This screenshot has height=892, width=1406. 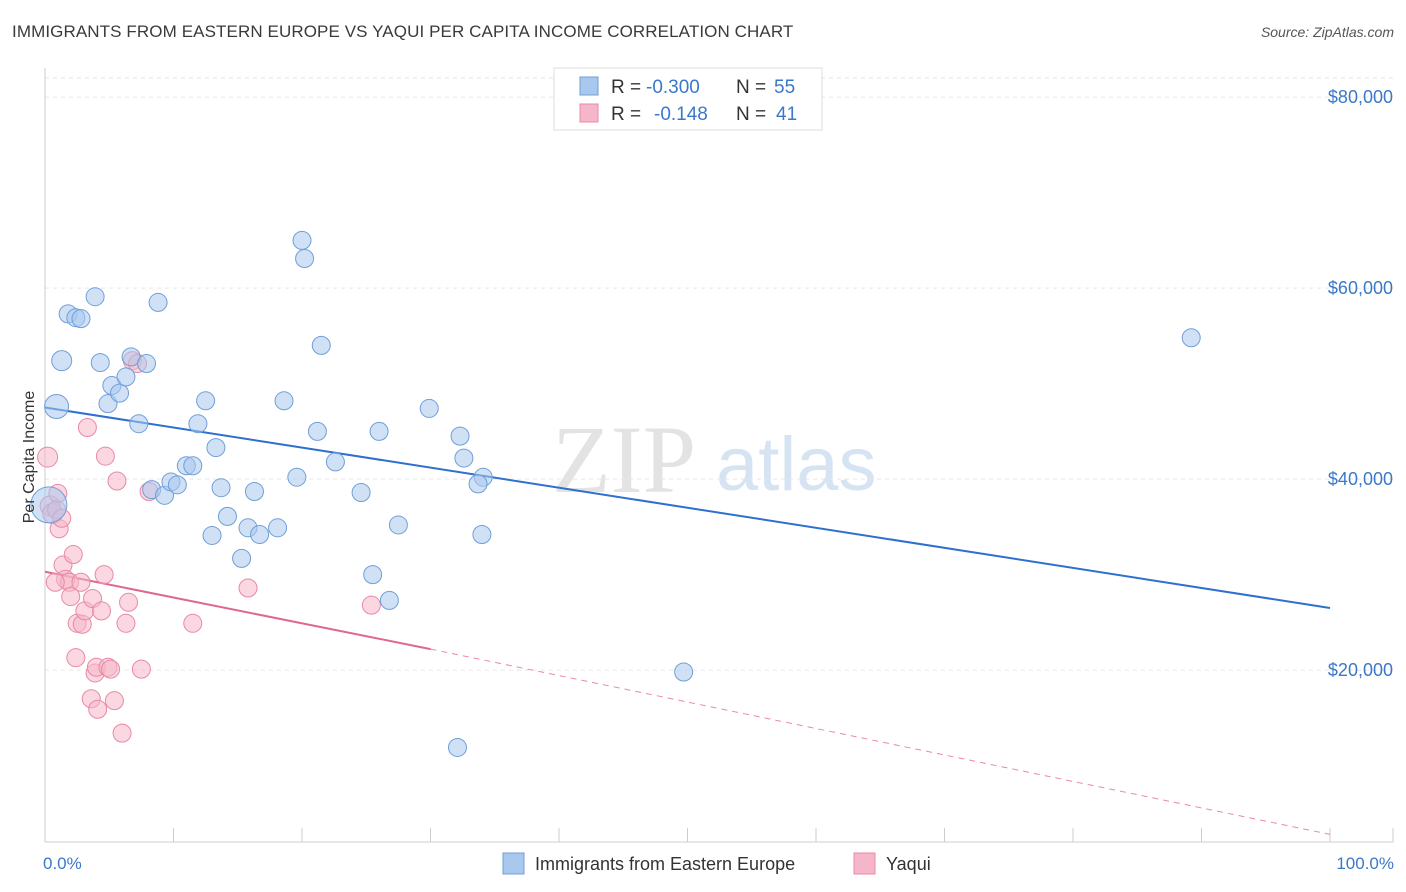 What do you see at coordinates (1360, 670) in the screenshot?
I see `y-tick-label: $20,000` at bounding box center [1360, 670].